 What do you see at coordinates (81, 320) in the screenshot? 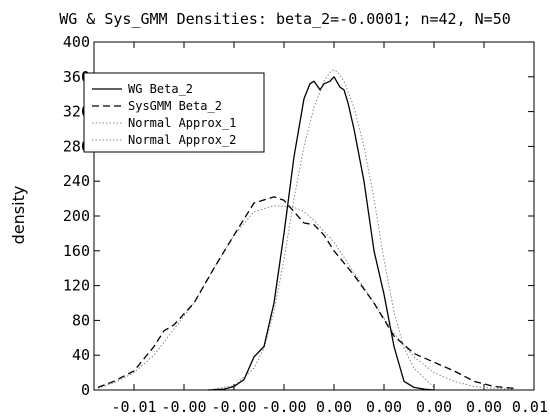
I see `y-tick-label: 80` at bounding box center [81, 320].